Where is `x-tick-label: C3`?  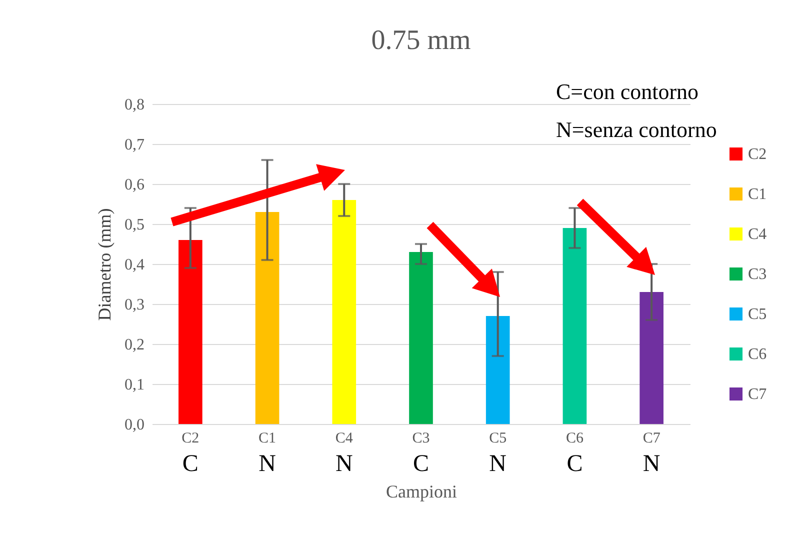
x-tick-label: C3 is located at coordinates (421, 438).